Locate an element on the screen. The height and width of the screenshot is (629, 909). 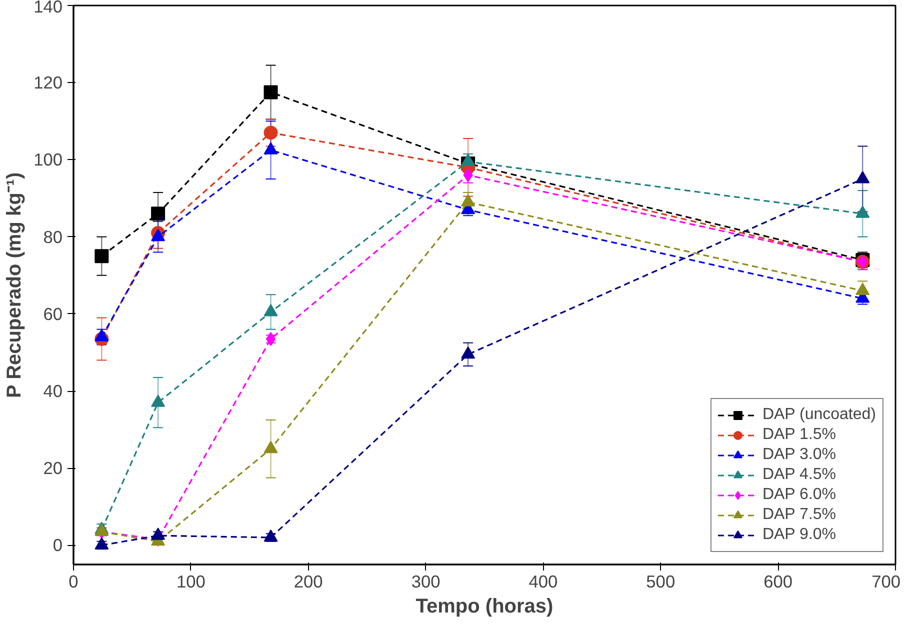
y-tick-label: 120 is located at coordinates (48, 82).